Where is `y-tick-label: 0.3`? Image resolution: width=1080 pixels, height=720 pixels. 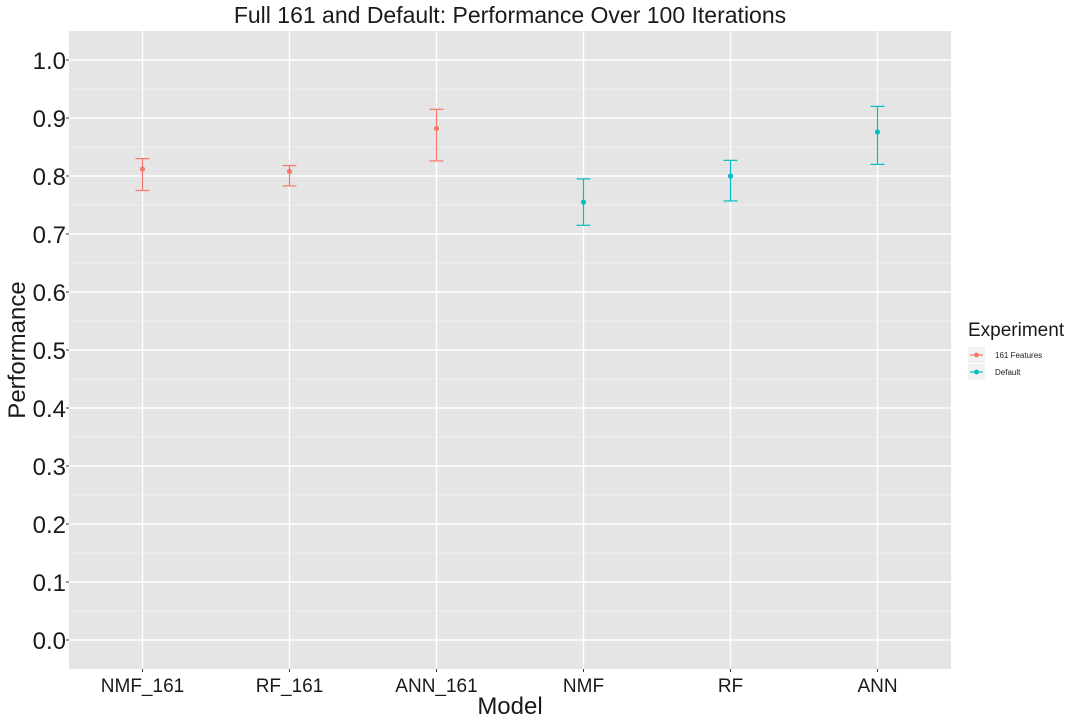 y-tick-label: 0.3 is located at coordinates (49, 467).